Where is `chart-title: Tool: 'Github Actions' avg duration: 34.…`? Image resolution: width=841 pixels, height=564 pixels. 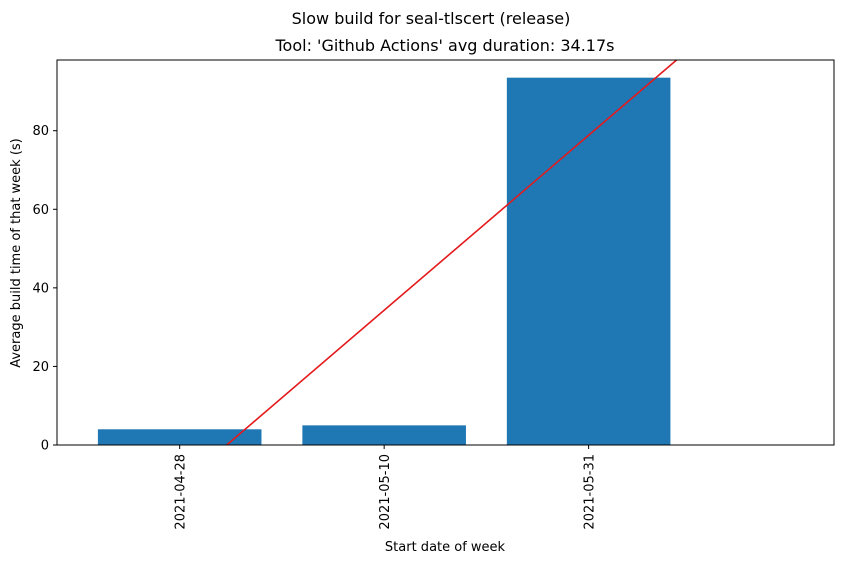
chart-title: Tool: 'Github Actions' avg duration: 34.… is located at coordinates (445, 45).